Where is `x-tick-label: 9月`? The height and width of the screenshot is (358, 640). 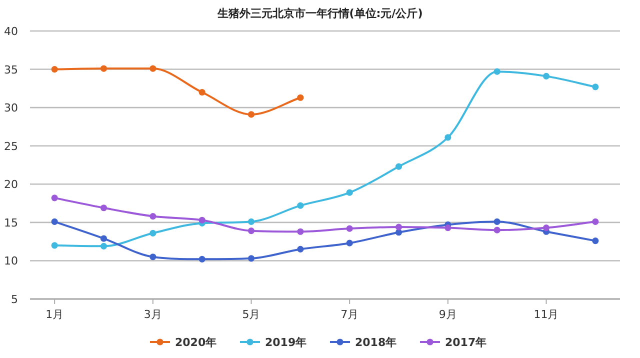
x-tick-label: 9月 is located at coordinates (447, 314).